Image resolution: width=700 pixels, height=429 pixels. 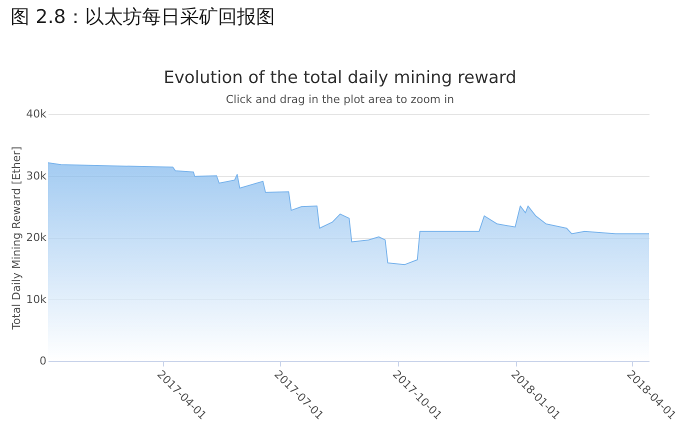 I want to click on chart-subtitle: Evolution of the total daily mining reward, so click(x=340, y=78).